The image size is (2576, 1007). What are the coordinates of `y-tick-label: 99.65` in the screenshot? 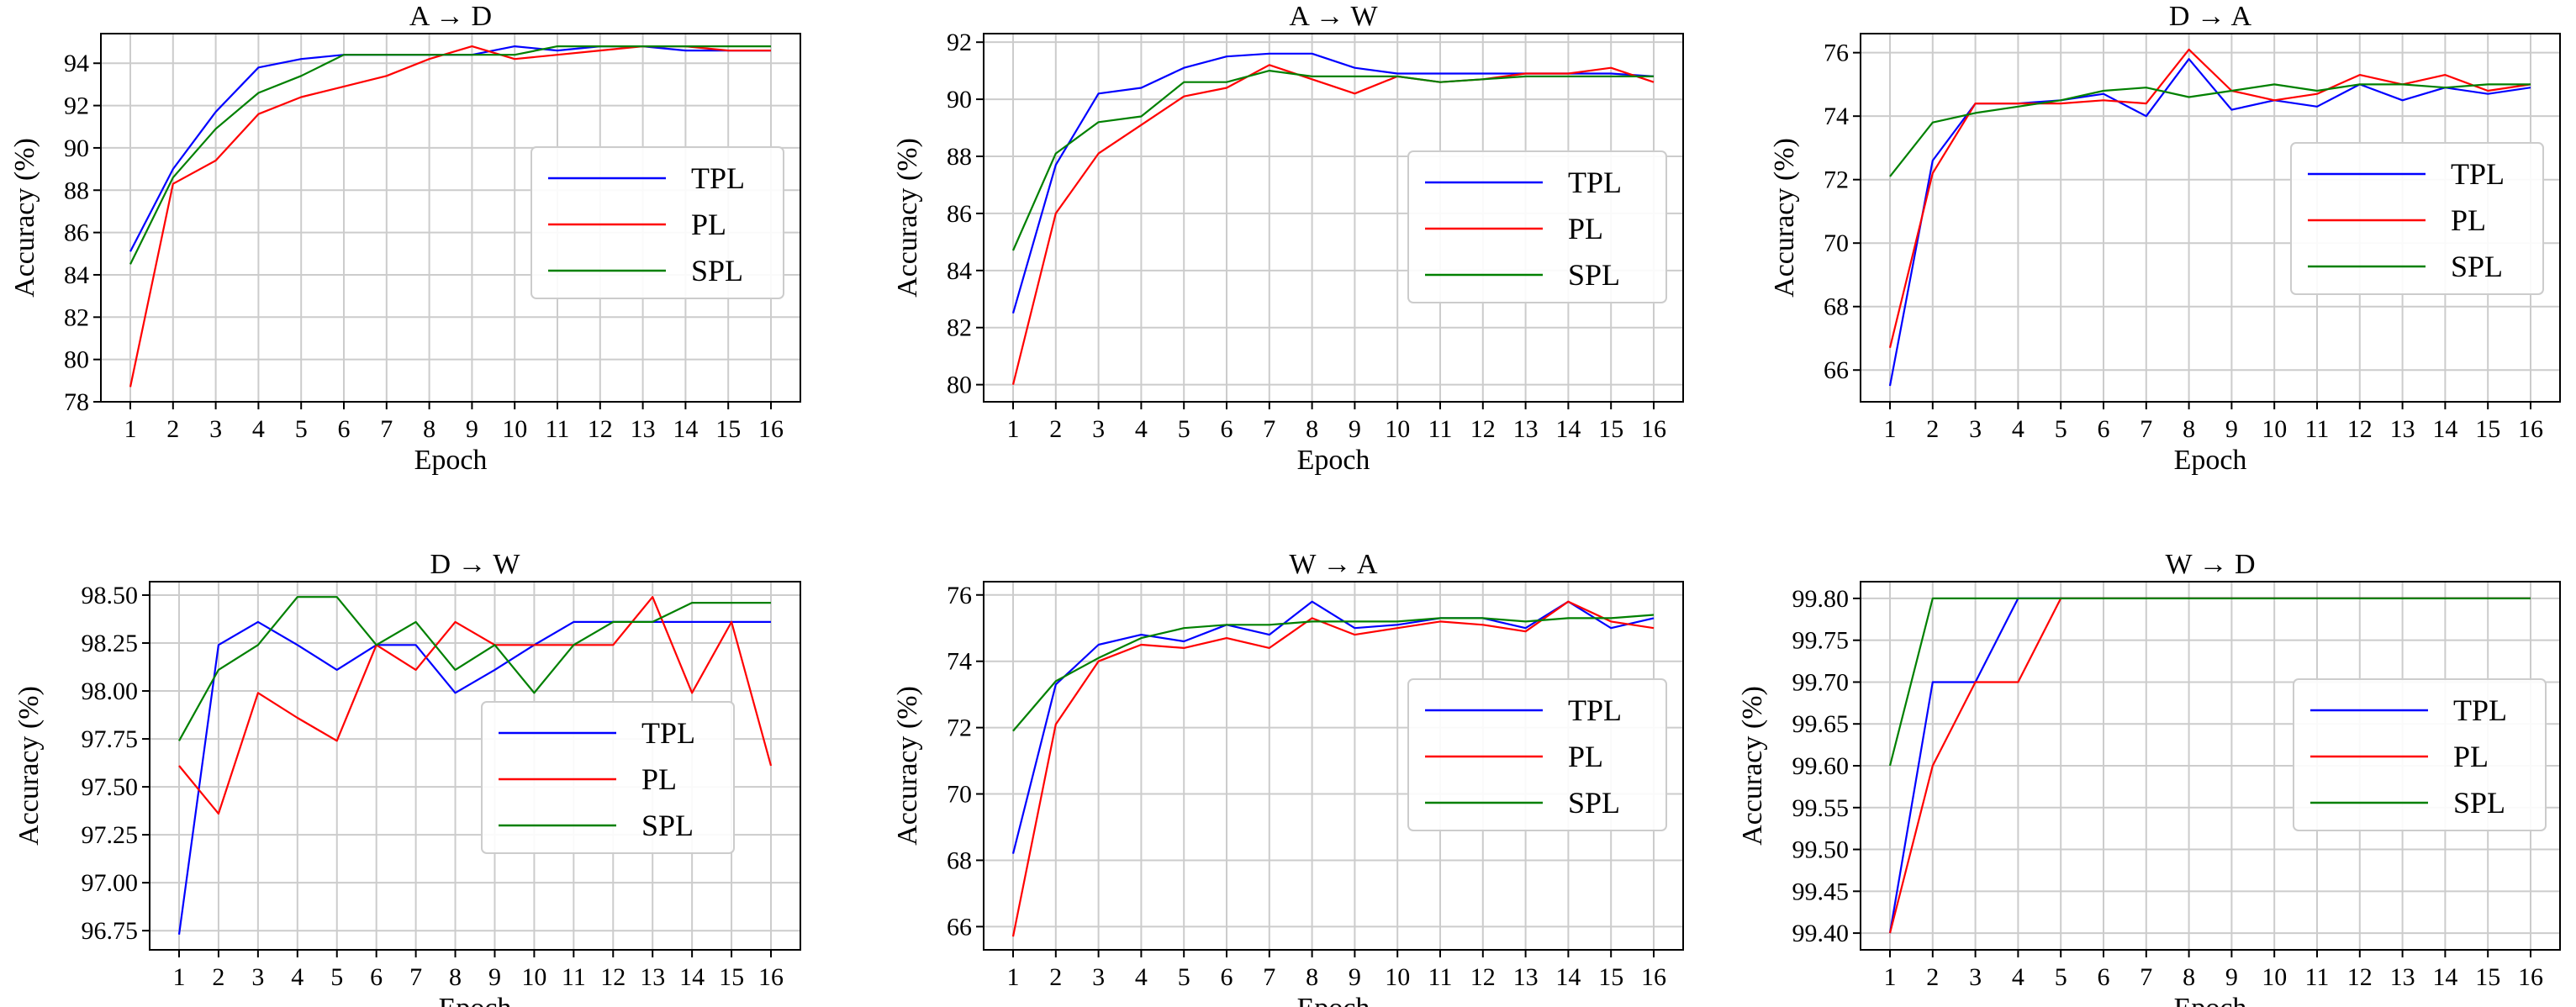 It's located at (1821, 724).